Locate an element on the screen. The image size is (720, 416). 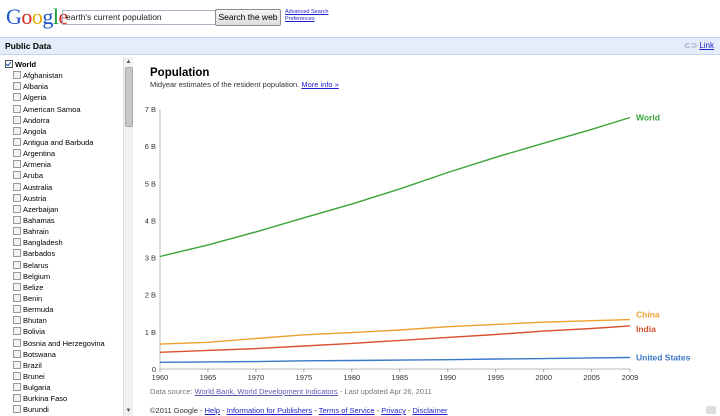
list-item-country: Austria is located at coordinates (55, 198).